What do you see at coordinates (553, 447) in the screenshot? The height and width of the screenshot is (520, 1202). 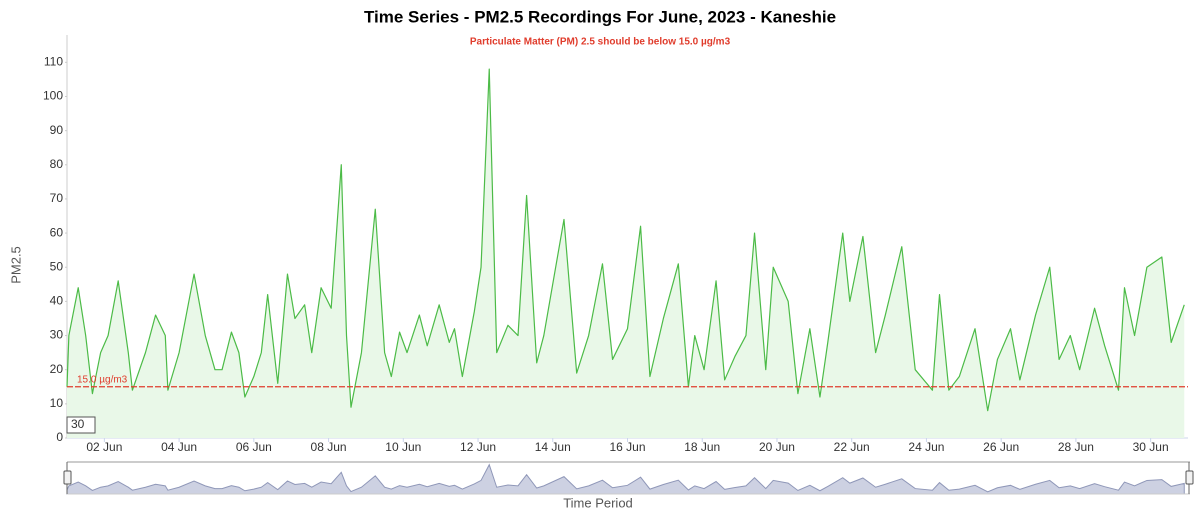 I see `x-tick-label: 14 Jun` at bounding box center [553, 447].